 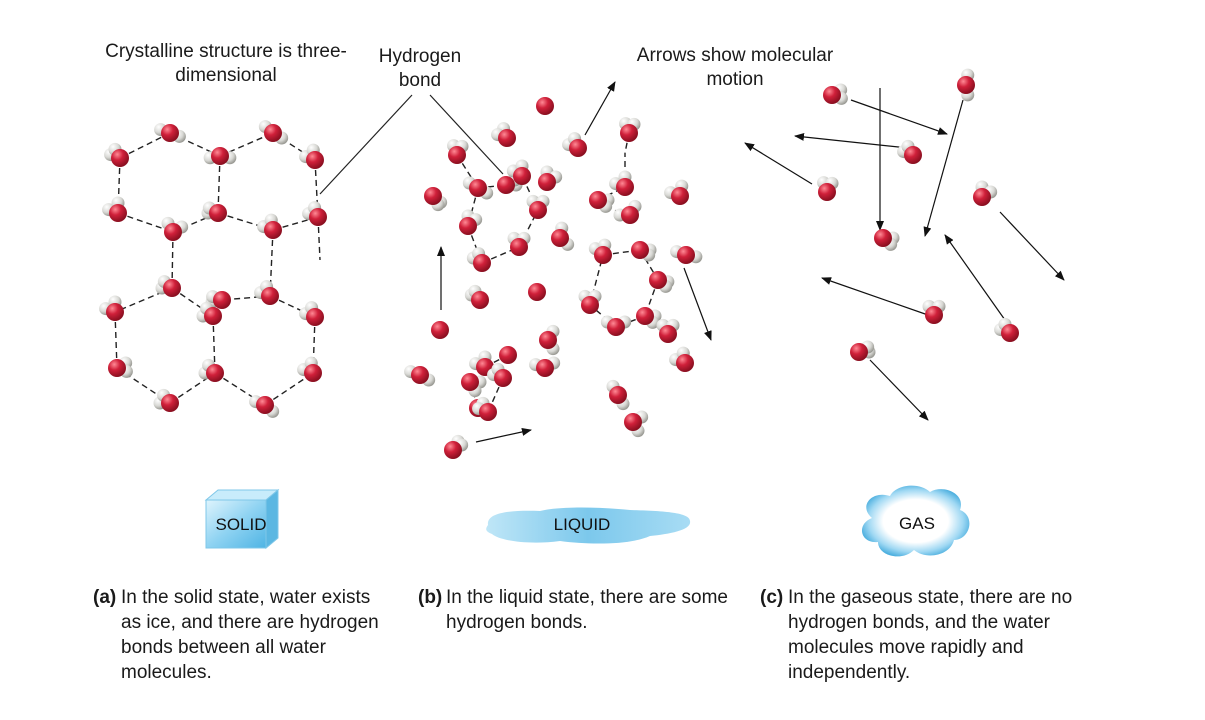 I want to click on caption-tag-a: (a), so click(x=105, y=597).